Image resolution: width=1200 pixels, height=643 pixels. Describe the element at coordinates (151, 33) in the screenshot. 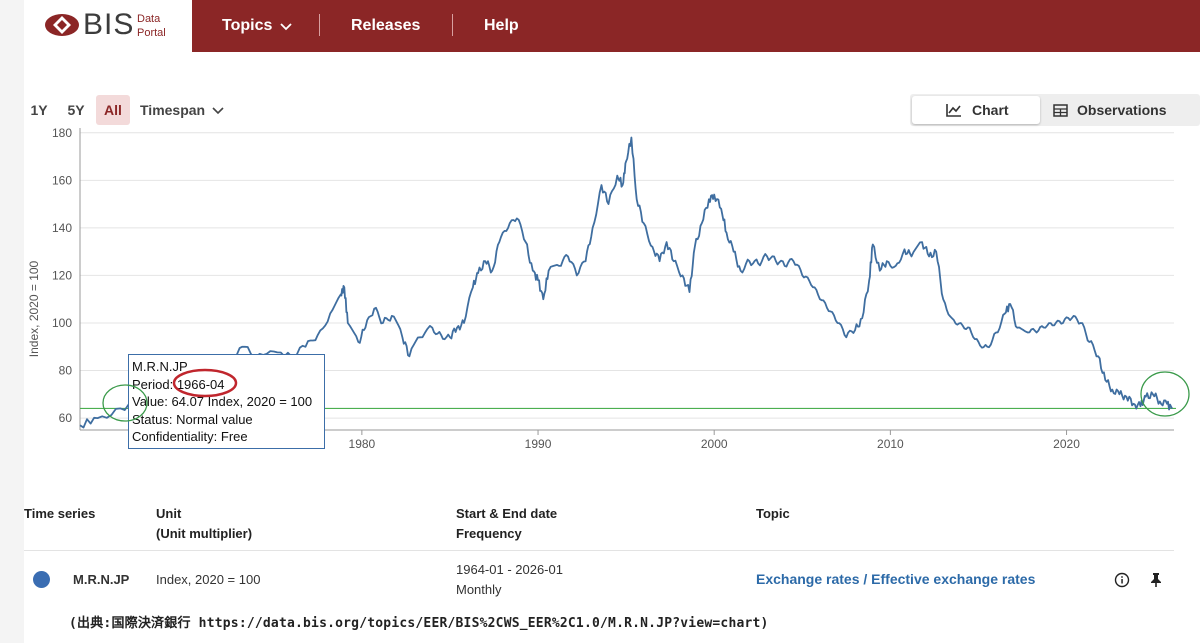

I see `logo-sub-line-2: Portal` at that location.